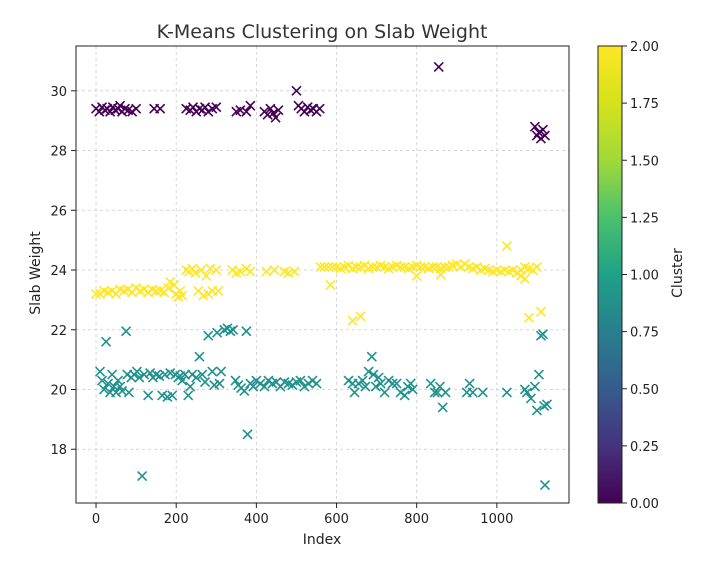 This screenshot has height=572, width=713. Describe the element at coordinates (58, 152) in the screenshot. I see `y-tick-label: 28` at that location.